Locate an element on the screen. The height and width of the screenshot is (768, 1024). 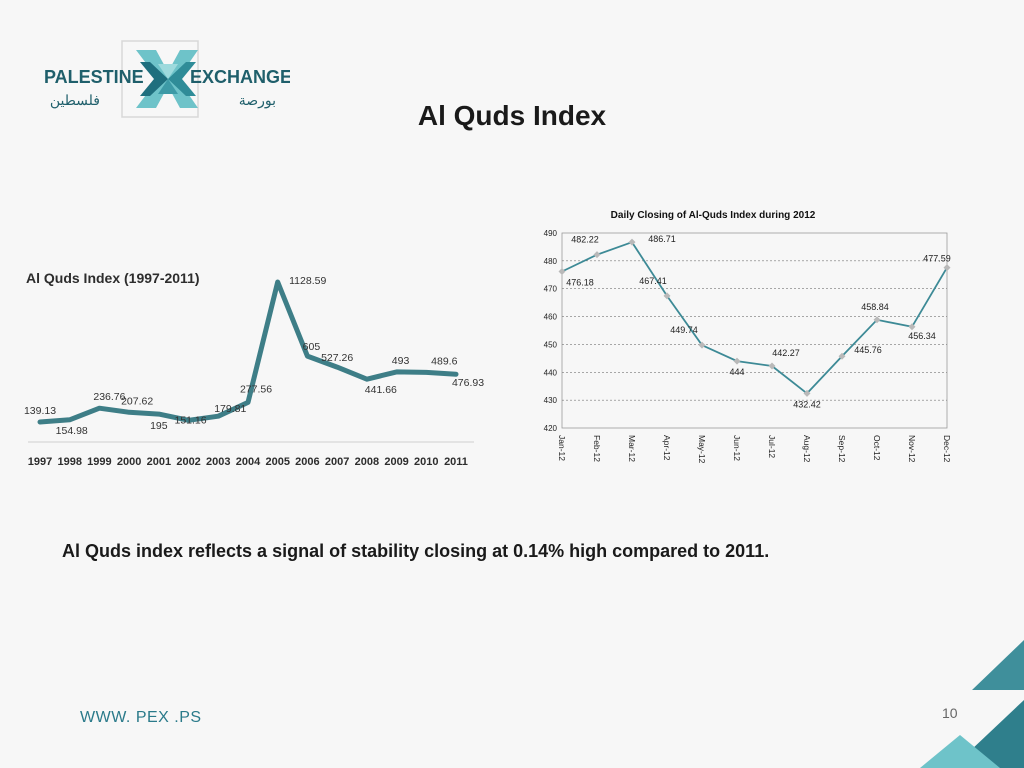
annual-data-label: 179.81 is located at coordinates (230, 409).